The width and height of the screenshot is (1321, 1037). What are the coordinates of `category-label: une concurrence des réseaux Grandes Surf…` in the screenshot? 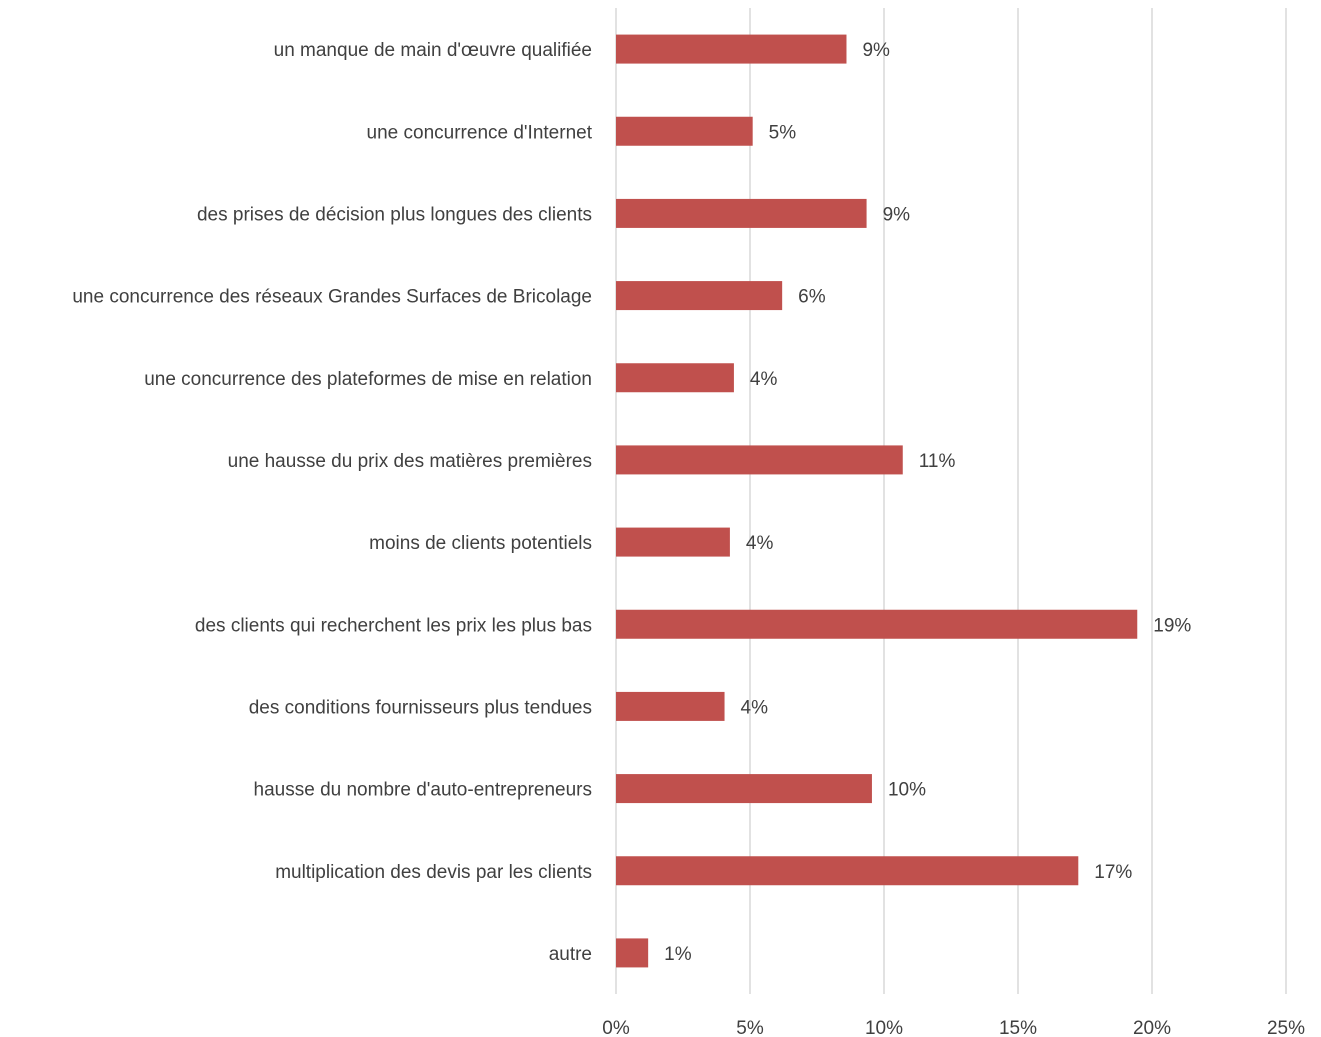 It's located at (332, 297).